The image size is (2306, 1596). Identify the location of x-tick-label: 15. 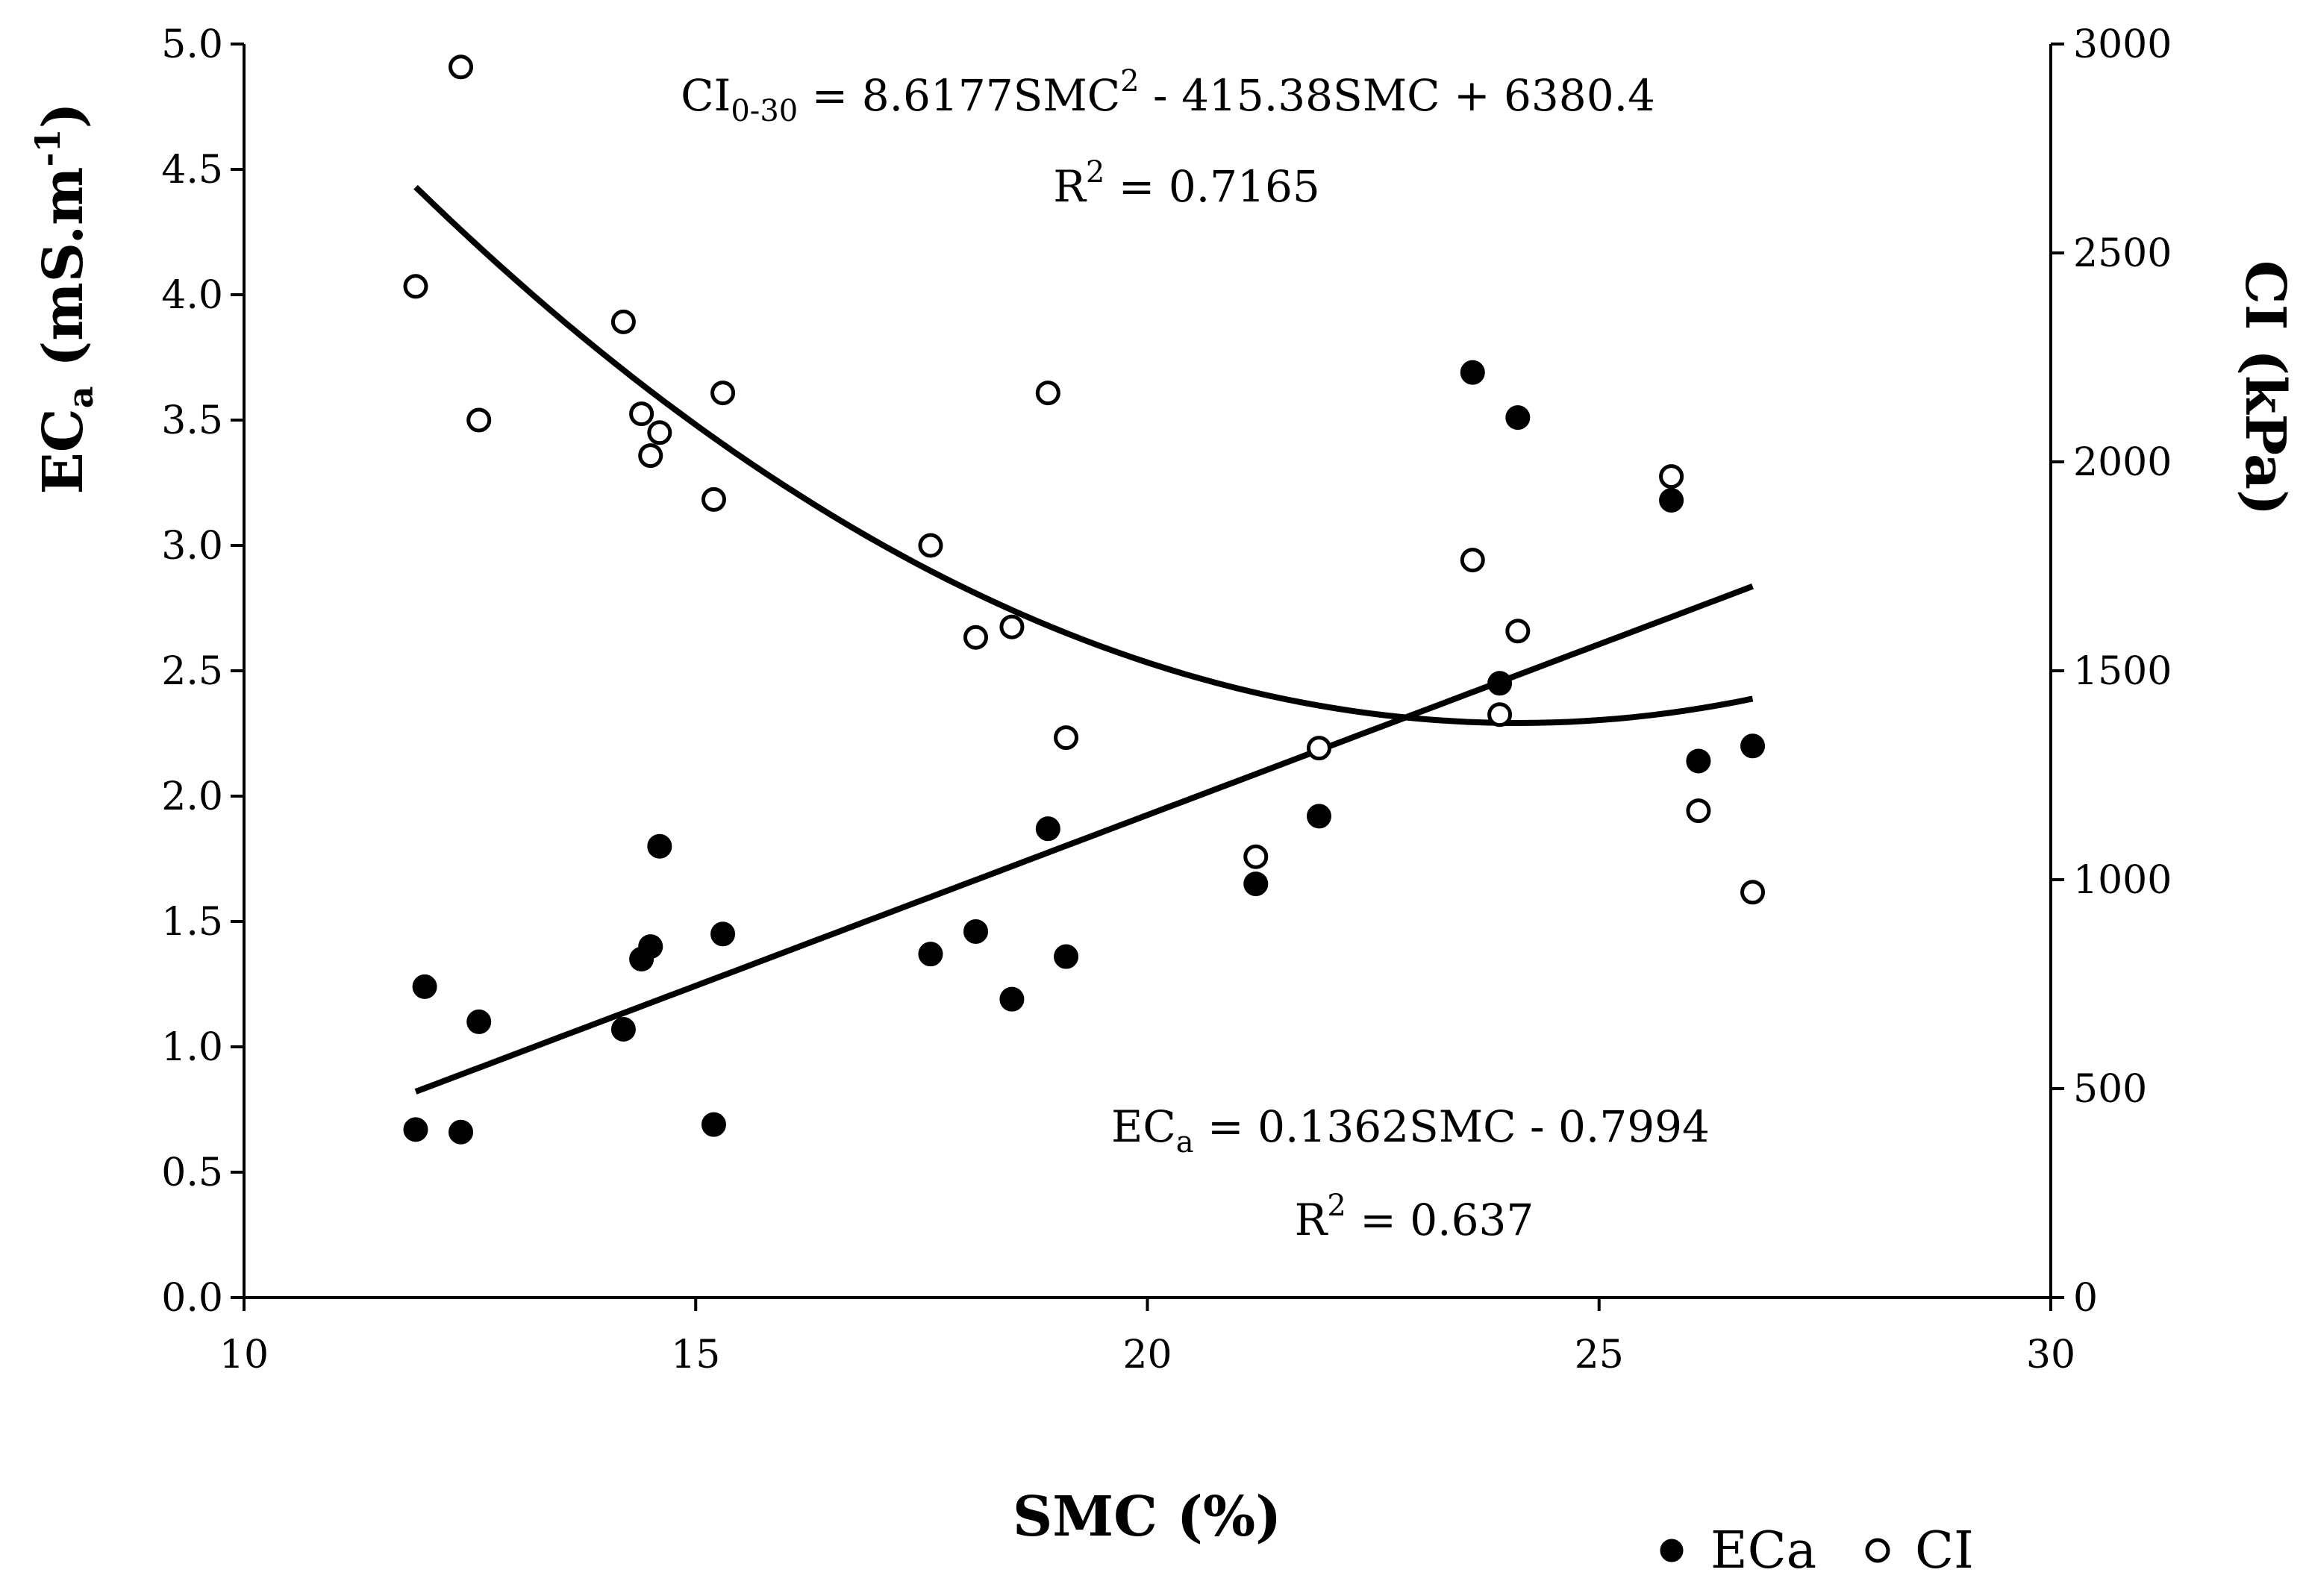
(695, 1355).